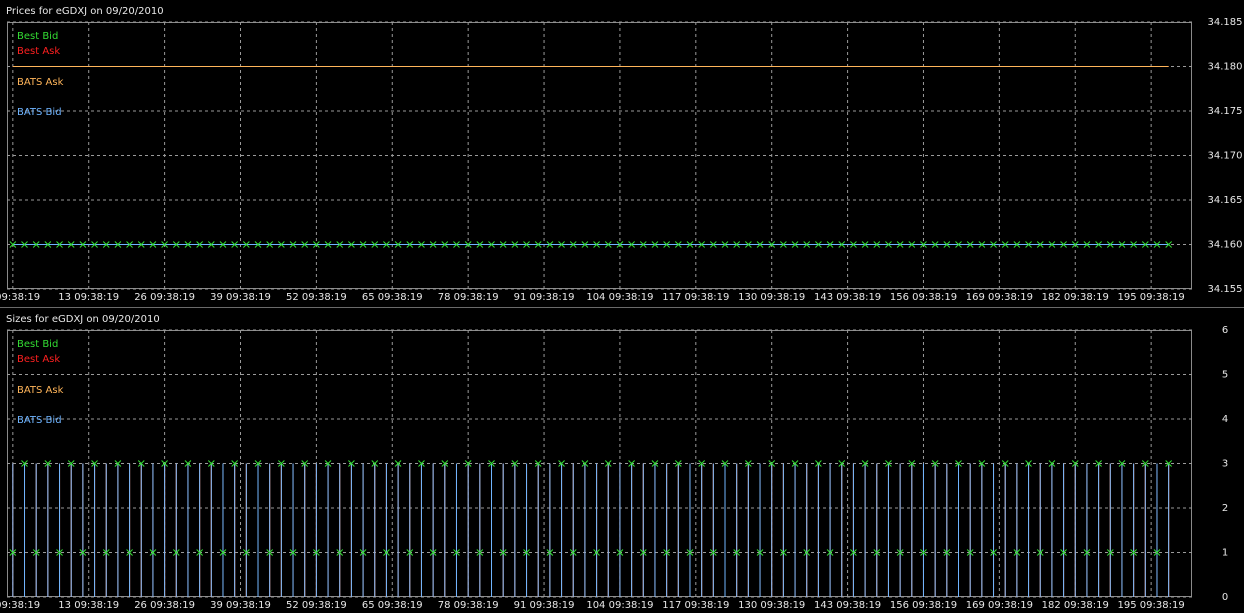 Image resolution: width=1244 pixels, height=613 pixels. I want to click on y-tick-label: 34.155, so click(1225, 289).